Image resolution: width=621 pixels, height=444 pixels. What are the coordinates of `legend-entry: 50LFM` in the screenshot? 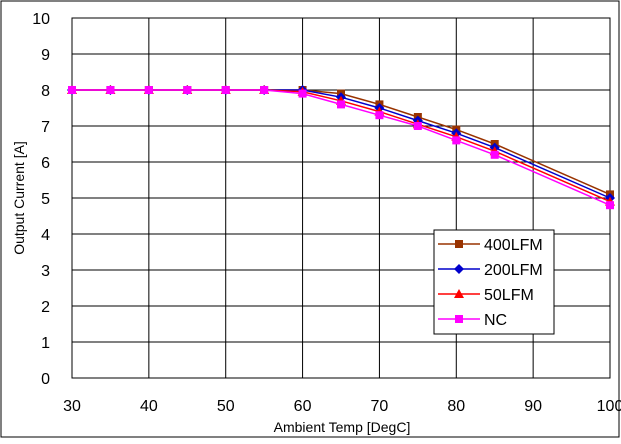 It's located at (486, 295).